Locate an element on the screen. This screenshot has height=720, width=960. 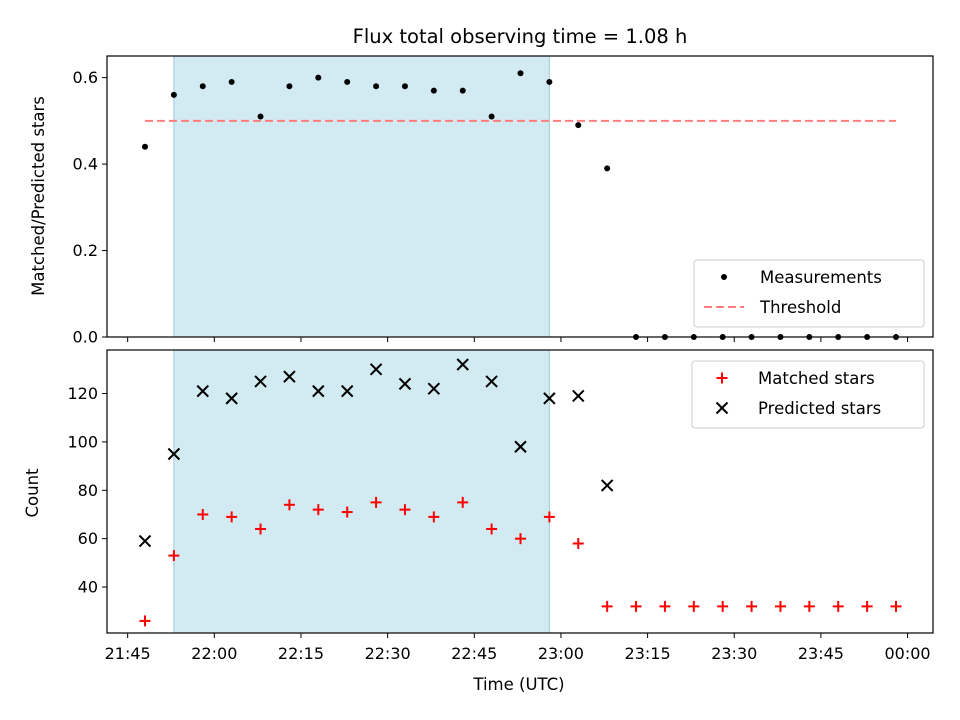
x-tick-label: 23:00 is located at coordinates (561, 653).